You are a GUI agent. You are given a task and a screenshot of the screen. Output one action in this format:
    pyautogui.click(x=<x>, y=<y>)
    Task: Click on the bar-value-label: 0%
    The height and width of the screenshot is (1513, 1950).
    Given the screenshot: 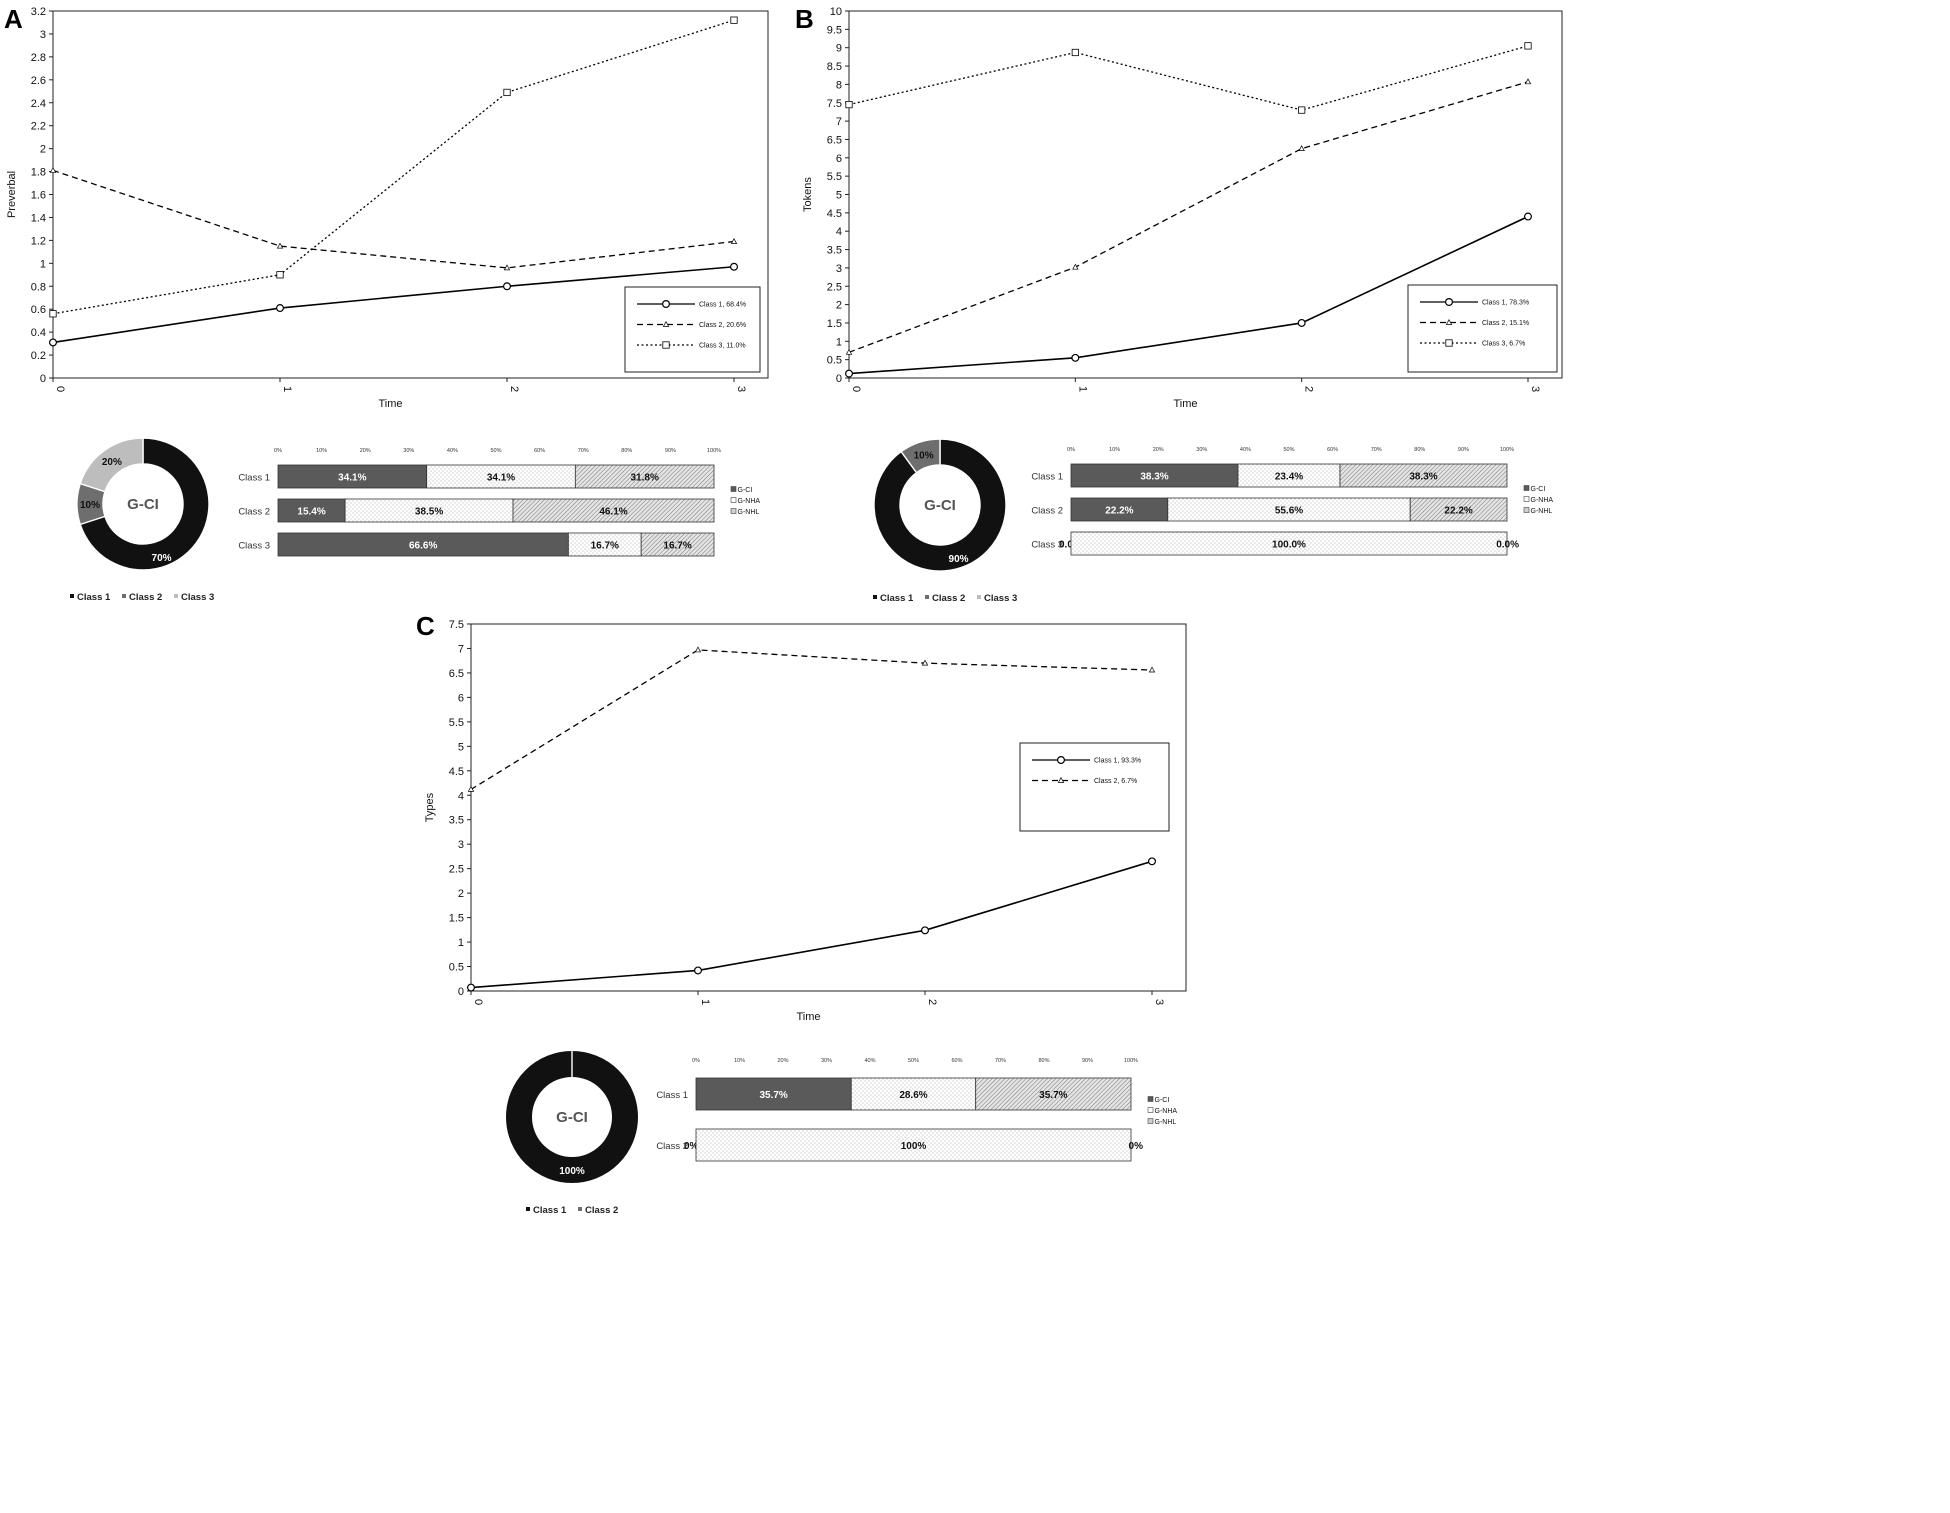 What is the action you would take?
    pyautogui.click(x=691, y=1146)
    